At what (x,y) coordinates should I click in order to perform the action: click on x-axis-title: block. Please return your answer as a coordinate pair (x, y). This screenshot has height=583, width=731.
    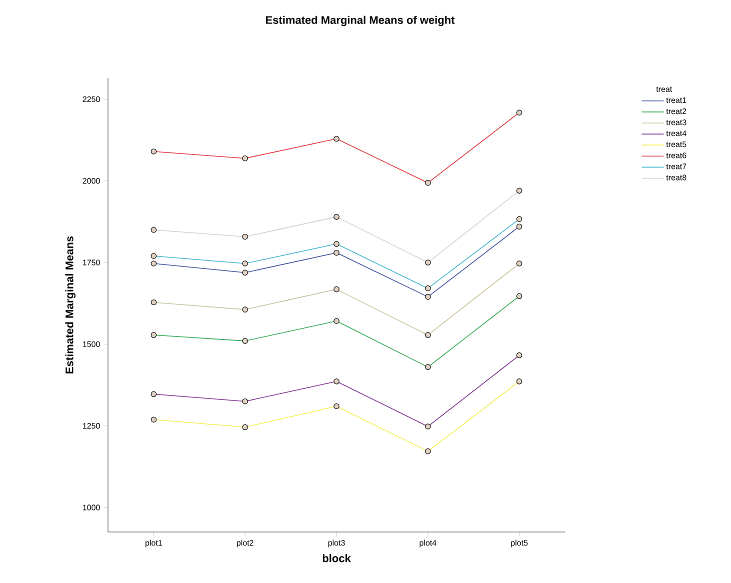
    Looking at the image, I should click on (336, 558).